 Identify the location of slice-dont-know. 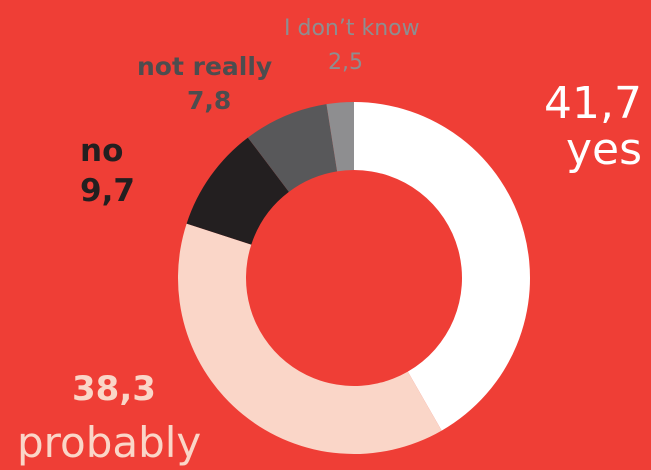
(340, 137).